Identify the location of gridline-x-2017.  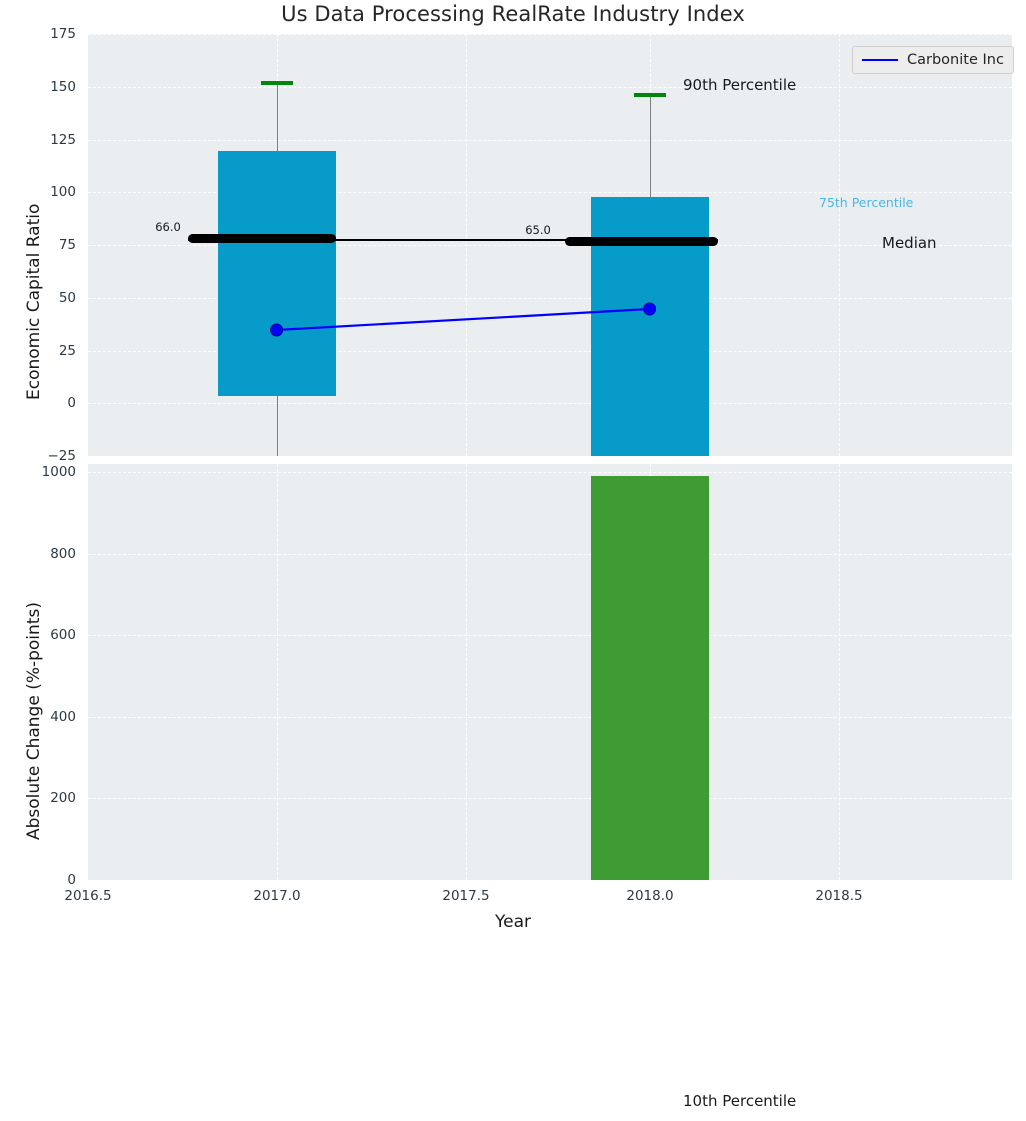
(277, 672).